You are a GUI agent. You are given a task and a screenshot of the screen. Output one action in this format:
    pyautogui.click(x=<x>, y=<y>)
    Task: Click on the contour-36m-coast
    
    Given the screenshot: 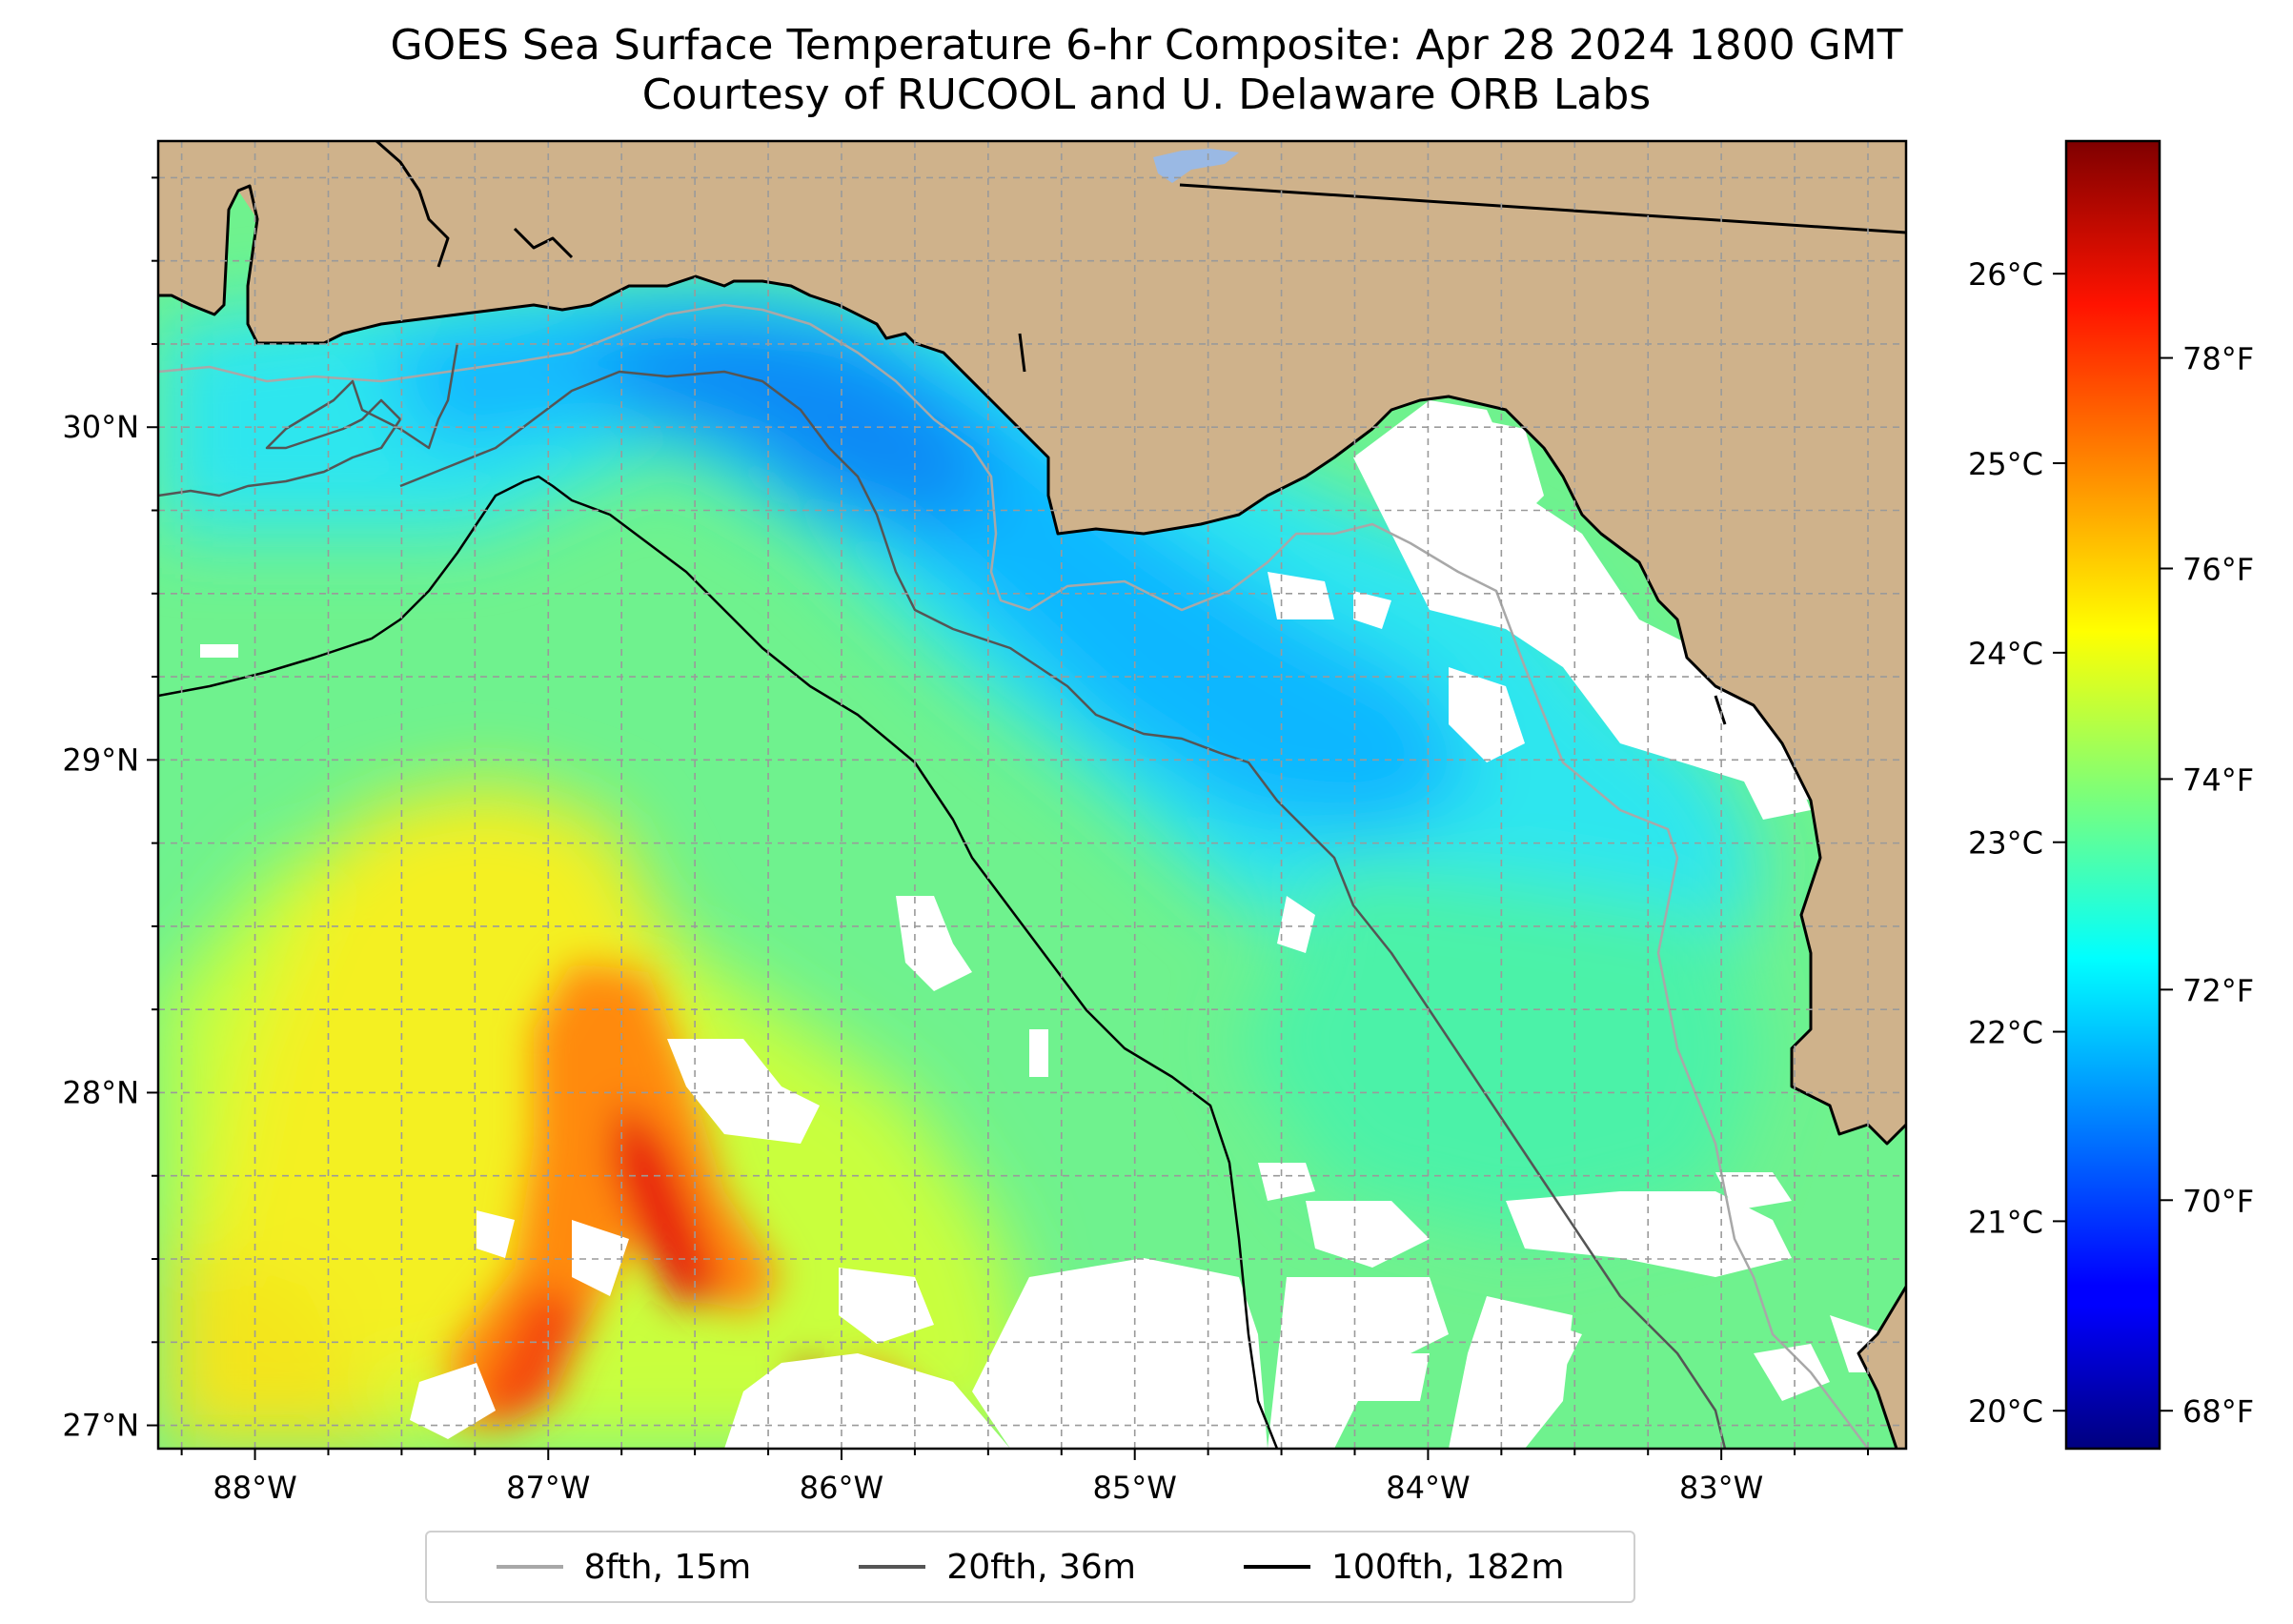 What is the action you would take?
    pyautogui.click(x=308, y=419)
    